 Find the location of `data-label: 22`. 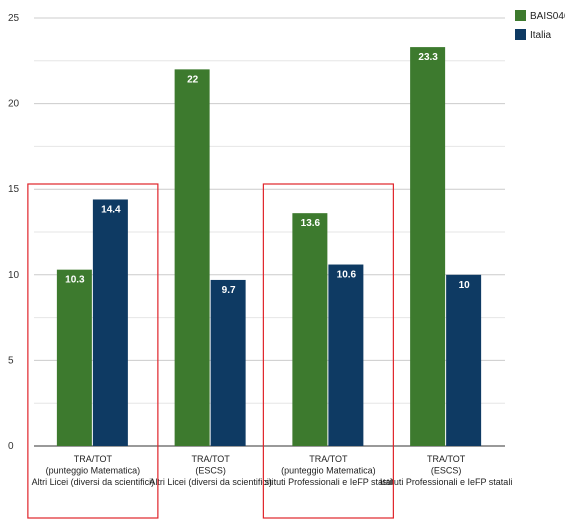

data-label: 22 is located at coordinates (193, 79).